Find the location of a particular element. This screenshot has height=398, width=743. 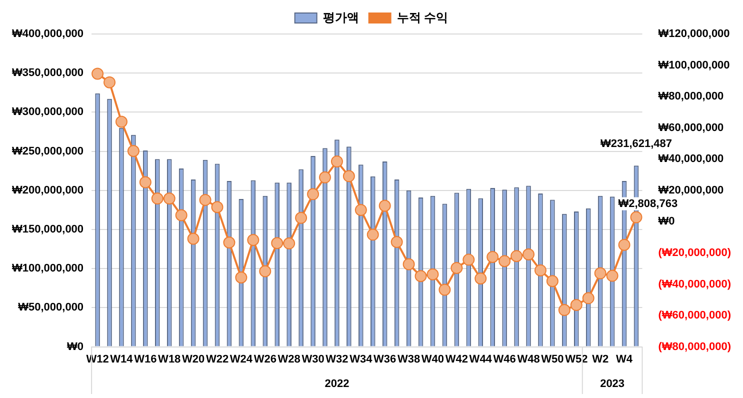

y2-tick-label: ₩80,000,000 is located at coordinates (691, 96).